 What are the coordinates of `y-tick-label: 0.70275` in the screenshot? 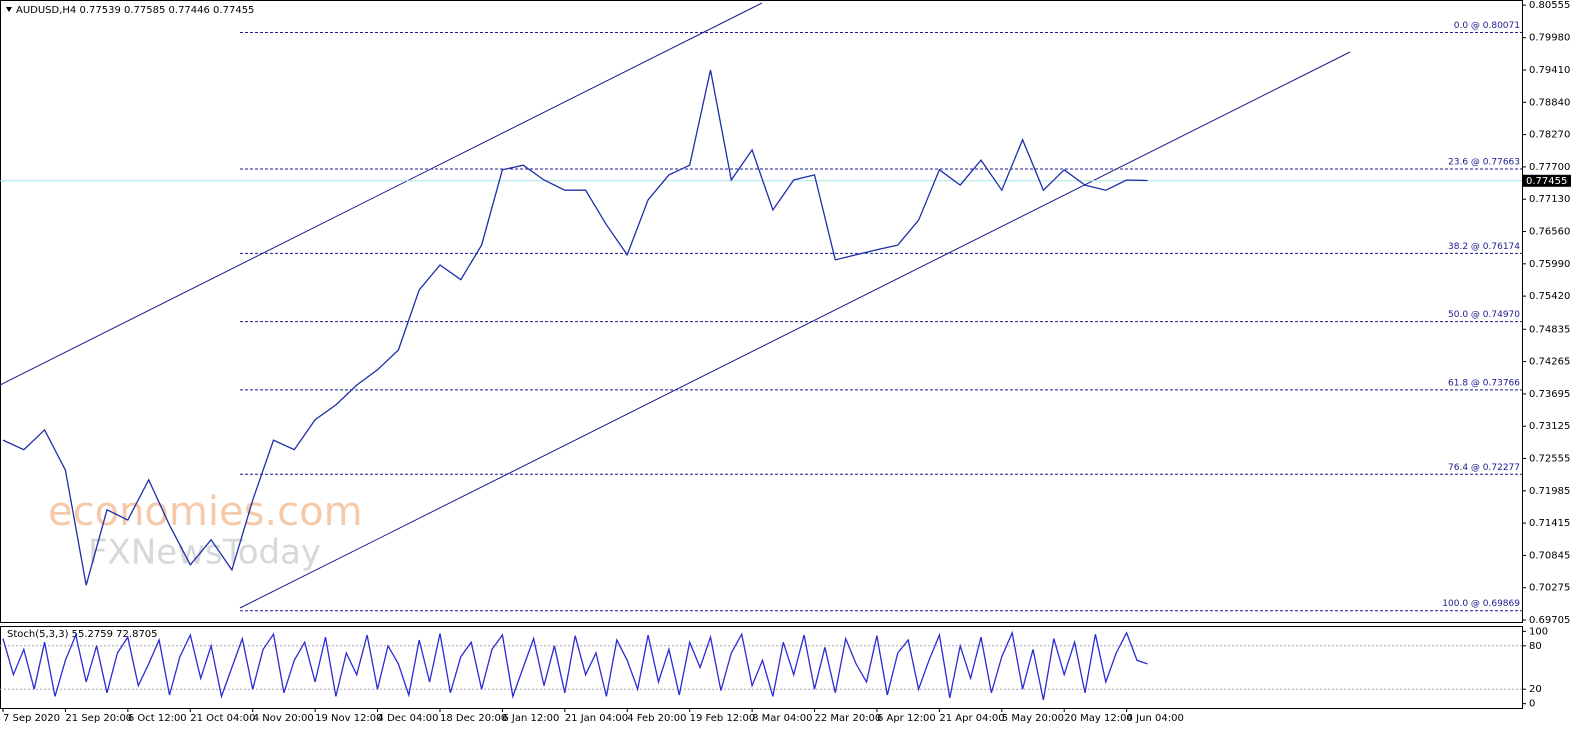 It's located at (1549, 588).